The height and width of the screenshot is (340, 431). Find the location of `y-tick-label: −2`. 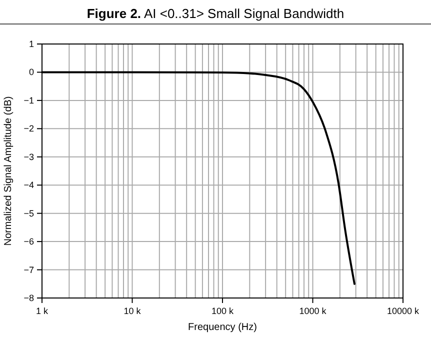

y-tick-label: −2 is located at coordinates (29, 129).